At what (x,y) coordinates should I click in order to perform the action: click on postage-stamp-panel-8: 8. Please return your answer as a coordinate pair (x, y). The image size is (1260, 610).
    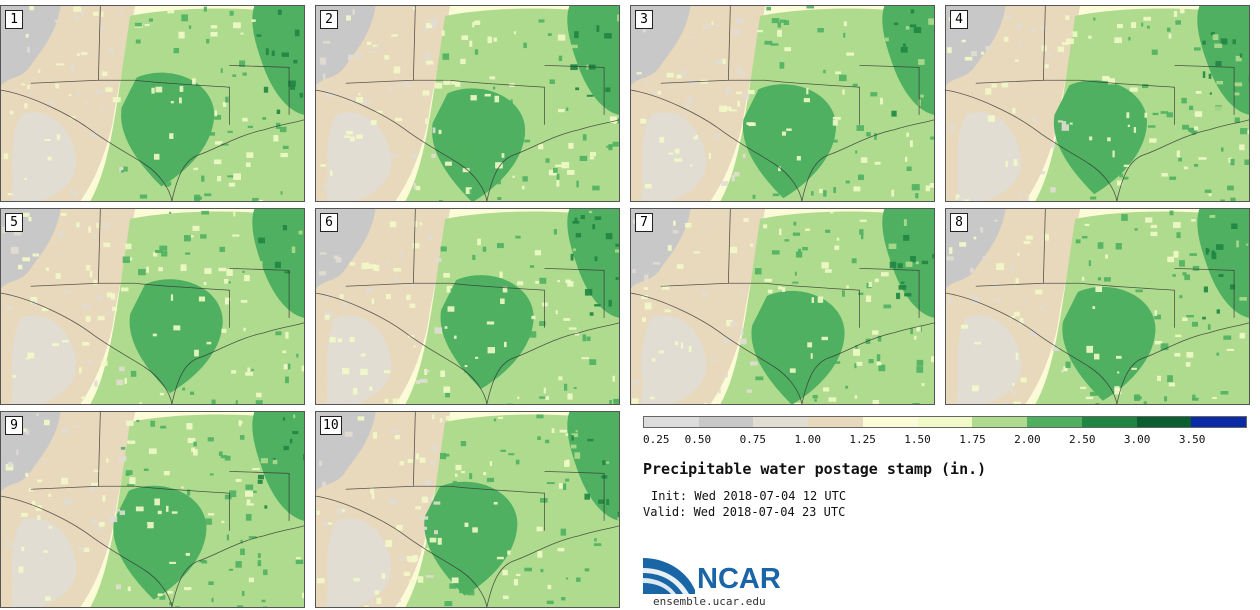
    Looking at the image, I should click on (1097, 306).